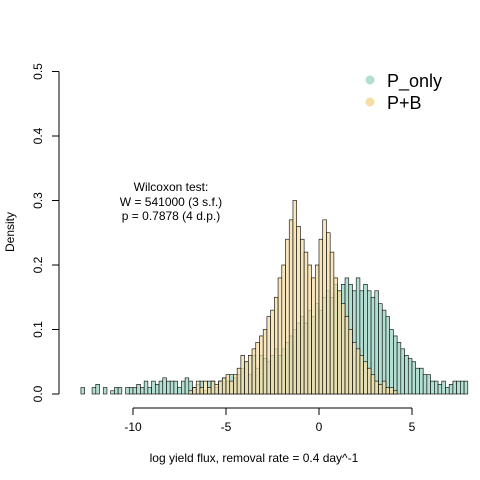 Image resolution: width=480 pixels, height=480 pixels. Describe the element at coordinates (171, 187) in the screenshot. I see `annotation-title: Wilcoxon test:` at that location.